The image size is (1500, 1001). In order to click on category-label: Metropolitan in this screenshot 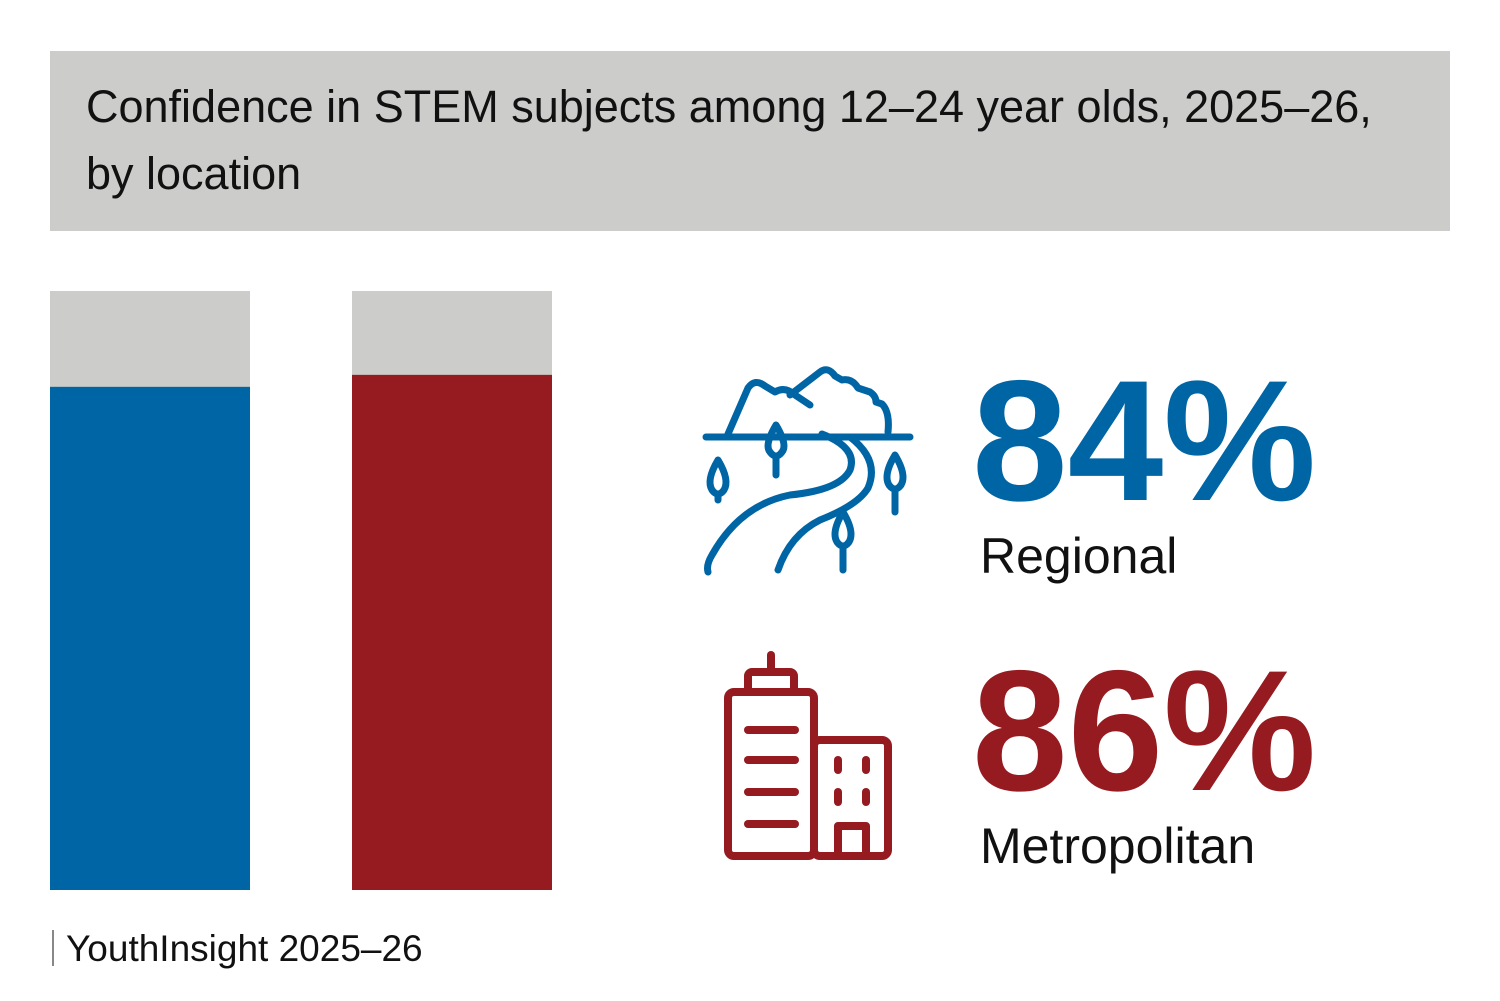, I will do `click(1117, 846)`.